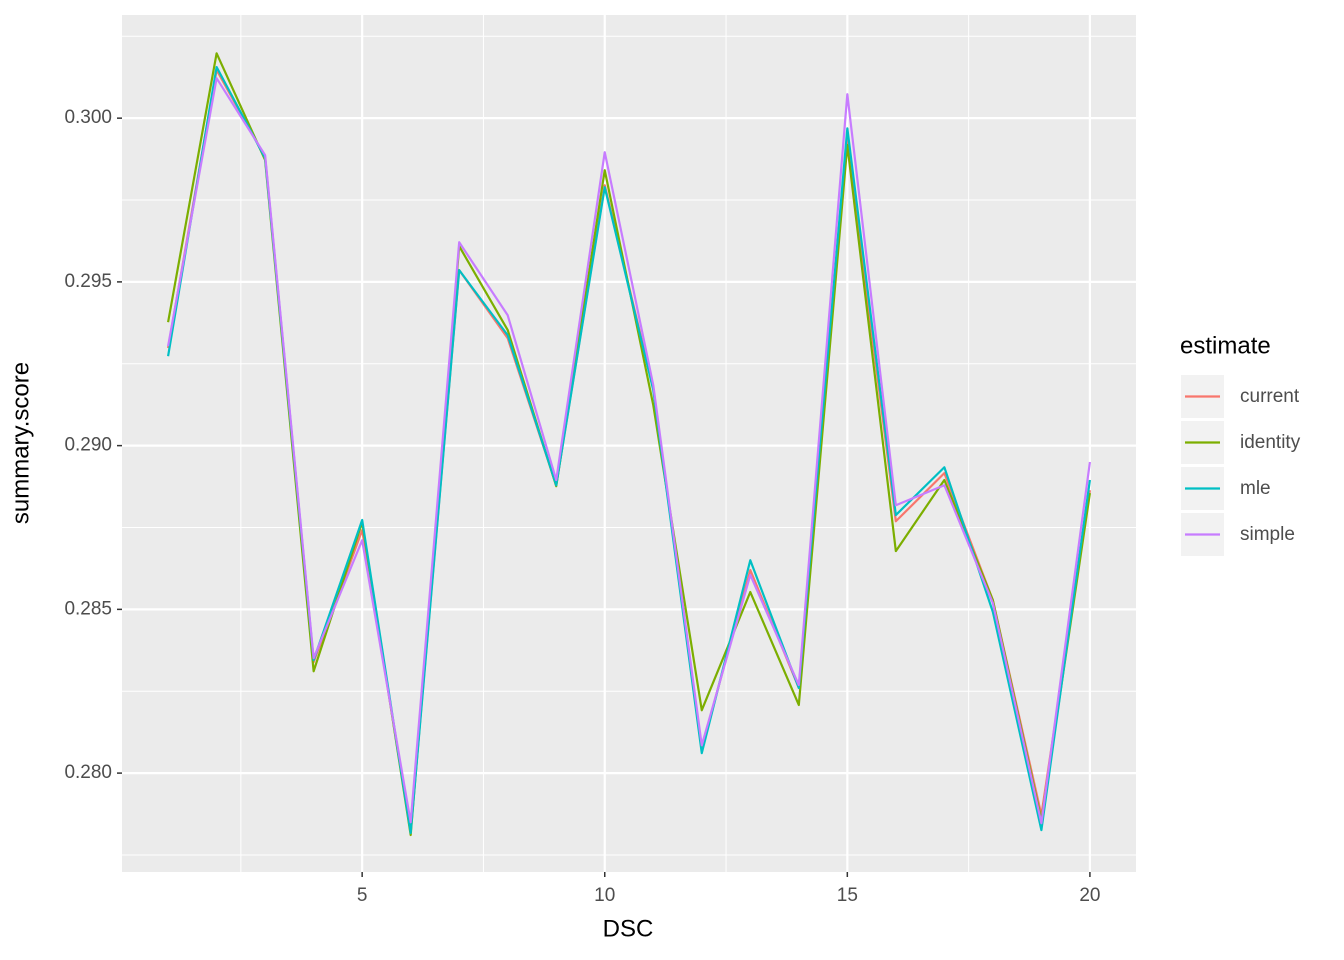  What do you see at coordinates (1089, 895) in the screenshot?
I see `x-tick-label: 20` at bounding box center [1089, 895].